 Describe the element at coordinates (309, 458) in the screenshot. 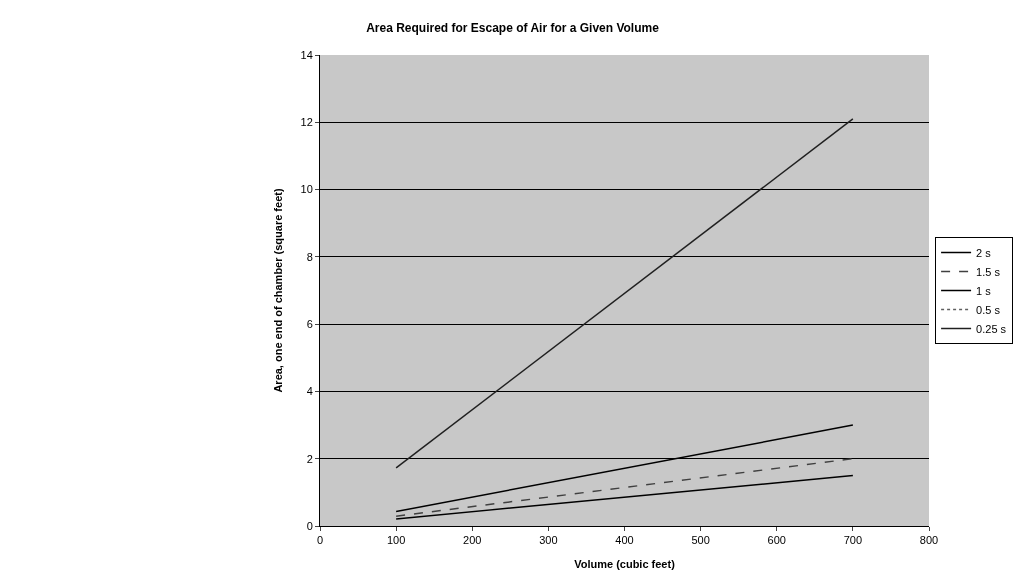

I see `y-tick-label: 2` at that location.